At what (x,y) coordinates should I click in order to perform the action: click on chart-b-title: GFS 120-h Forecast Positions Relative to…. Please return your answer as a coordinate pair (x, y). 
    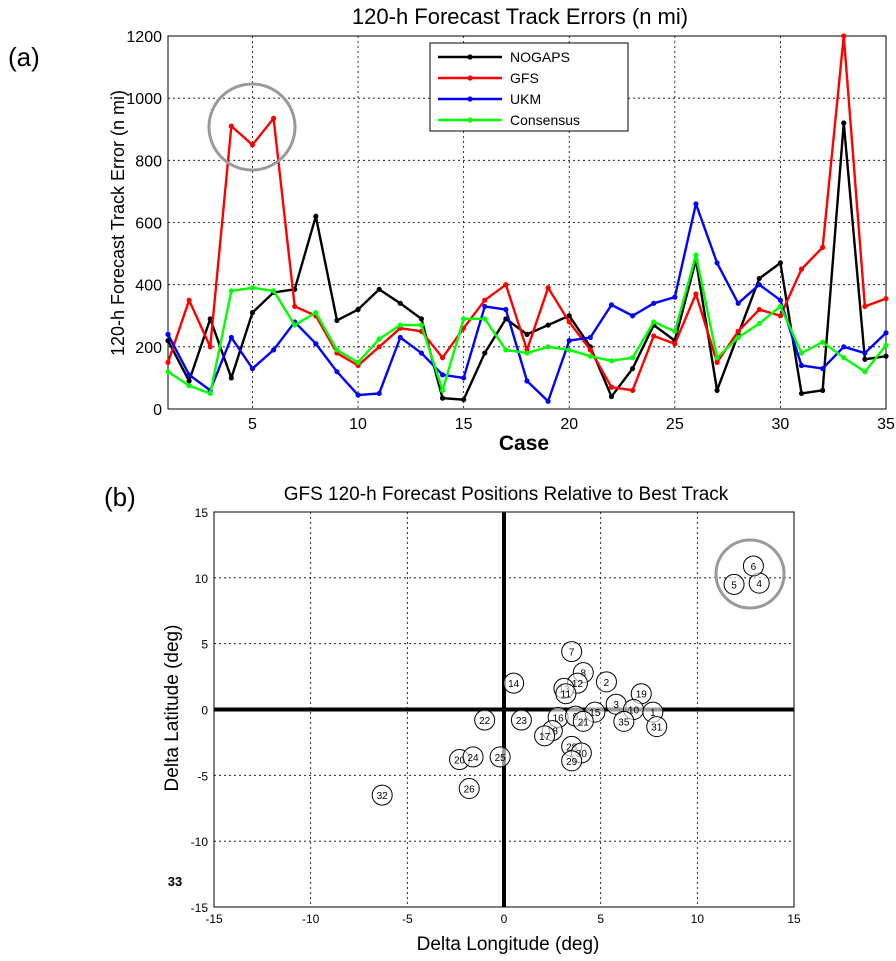
    Looking at the image, I should click on (506, 494).